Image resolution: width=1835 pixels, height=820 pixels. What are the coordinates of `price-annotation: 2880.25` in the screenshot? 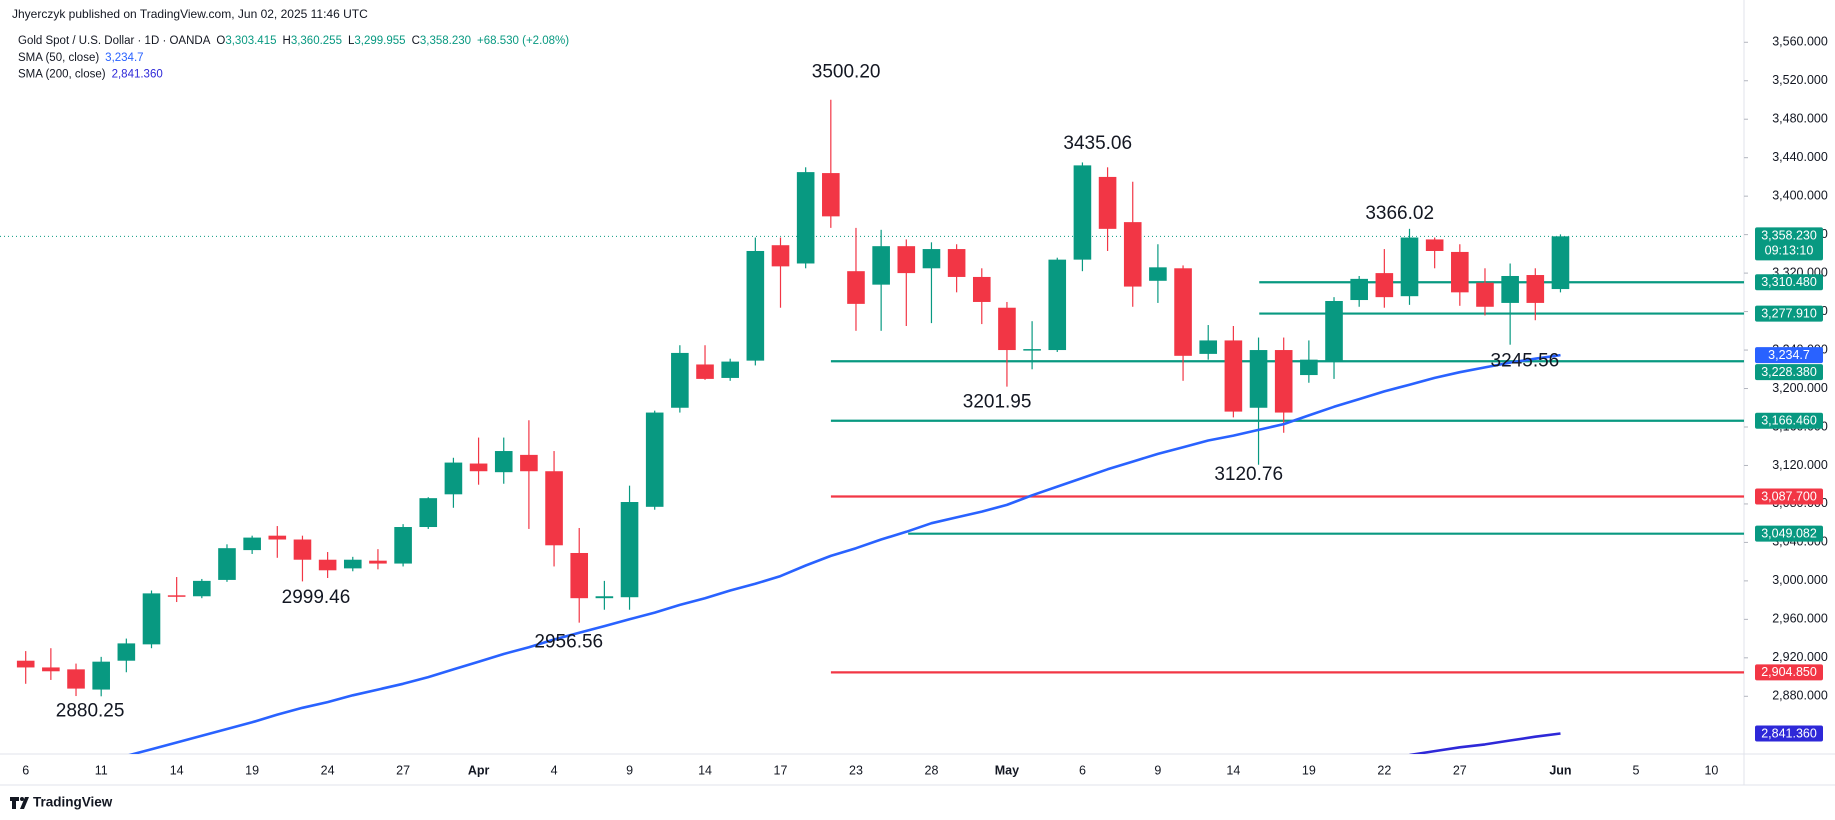 It's located at (90, 711).